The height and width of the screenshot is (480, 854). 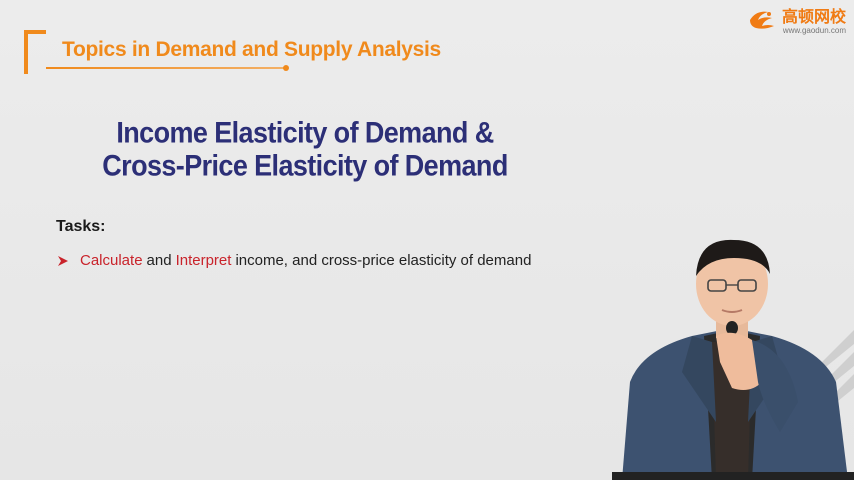 What do you see at coordinates (81, 226) in the screenshot?
I see `tasks-label: Tasks:` at bounding box center [81, 226].